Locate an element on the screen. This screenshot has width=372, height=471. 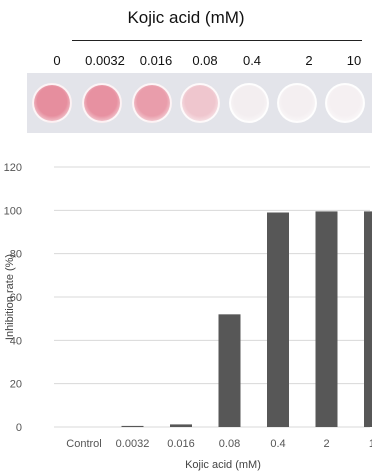
y-tick-label: 100 is located at coordinates (13, 211).